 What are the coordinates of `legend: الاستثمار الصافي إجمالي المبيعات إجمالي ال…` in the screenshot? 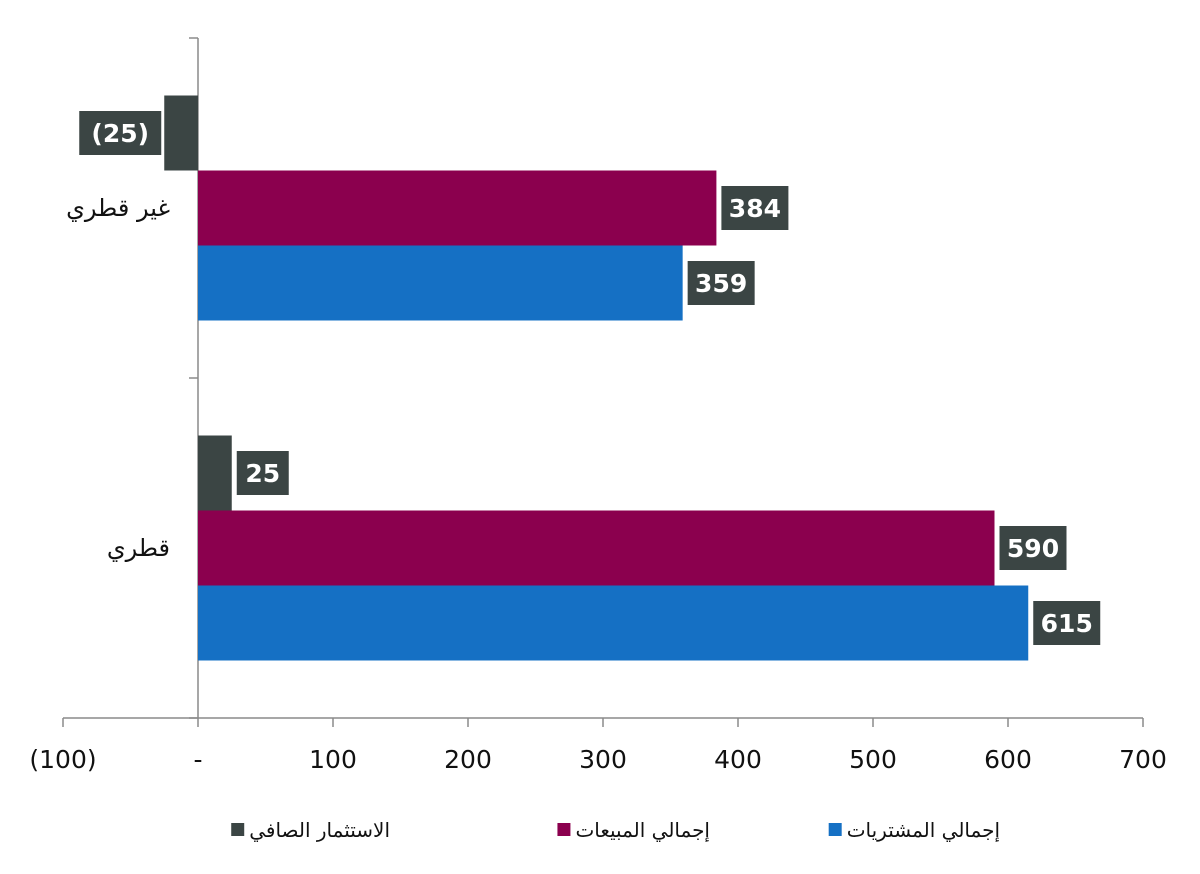 It's located at (615, 830).